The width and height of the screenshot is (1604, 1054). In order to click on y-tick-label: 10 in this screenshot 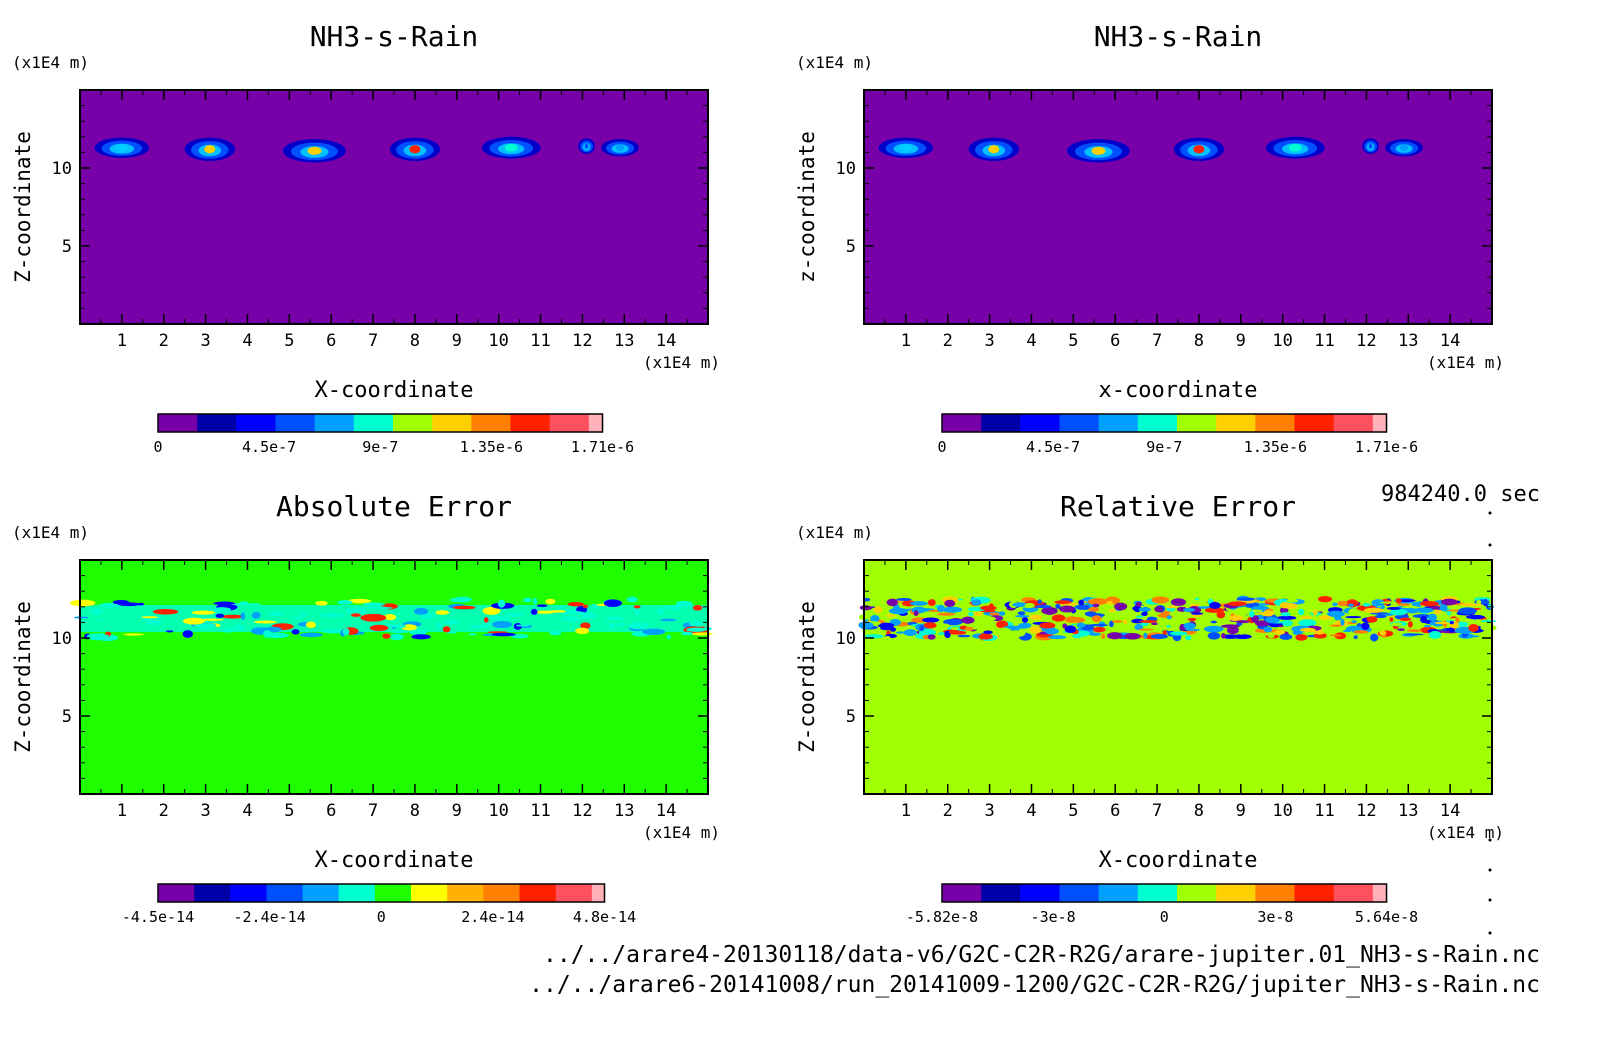, I will do `click(62, 169)`.